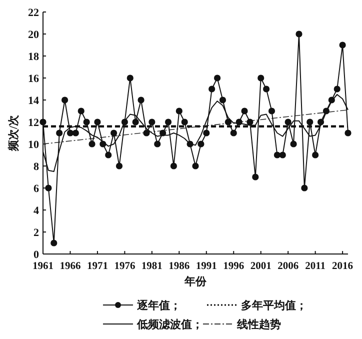 The image size is (362, 339). I want to click on y-tick-label: 14, so click(34, 101).